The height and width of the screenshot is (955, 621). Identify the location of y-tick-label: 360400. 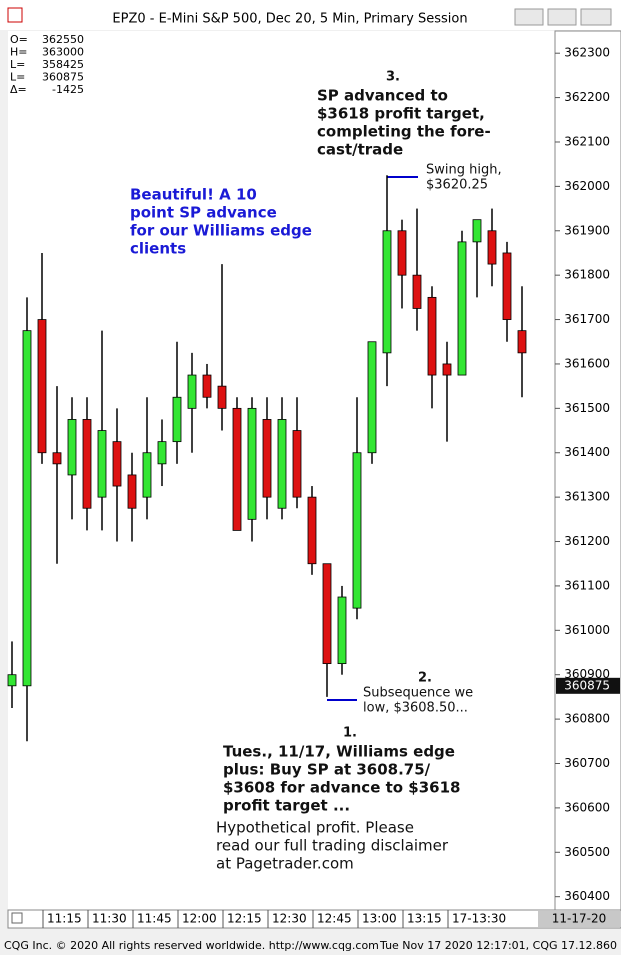
(587, 896).